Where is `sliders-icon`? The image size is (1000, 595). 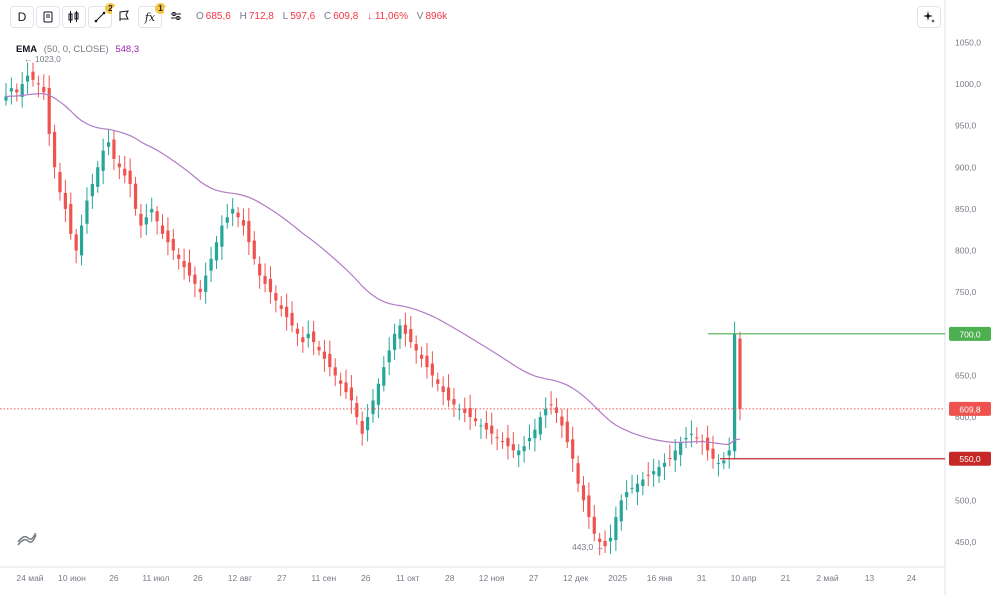 sliders-icon is located at coordinates (176, 16).